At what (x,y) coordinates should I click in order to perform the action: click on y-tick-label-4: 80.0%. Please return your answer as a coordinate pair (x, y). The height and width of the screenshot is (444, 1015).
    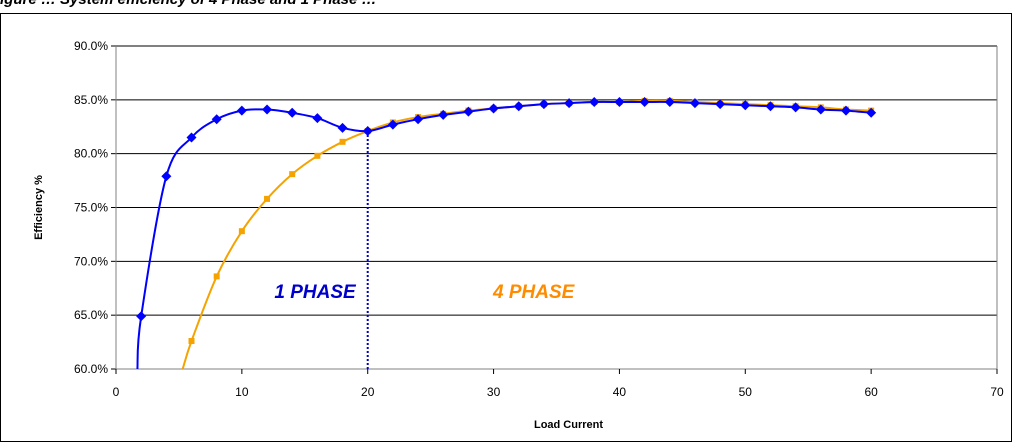
    Looking at the image, I should click on (91, 154).